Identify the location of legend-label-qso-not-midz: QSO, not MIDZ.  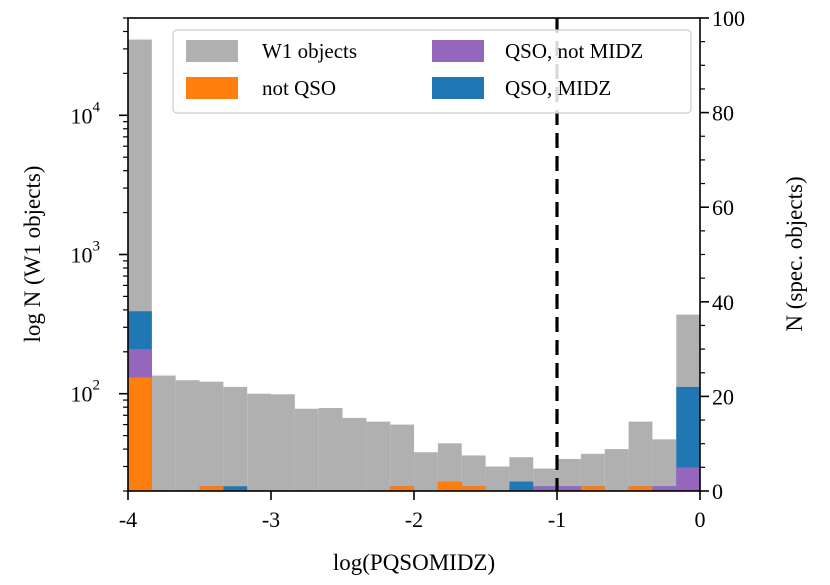
(574, 51).